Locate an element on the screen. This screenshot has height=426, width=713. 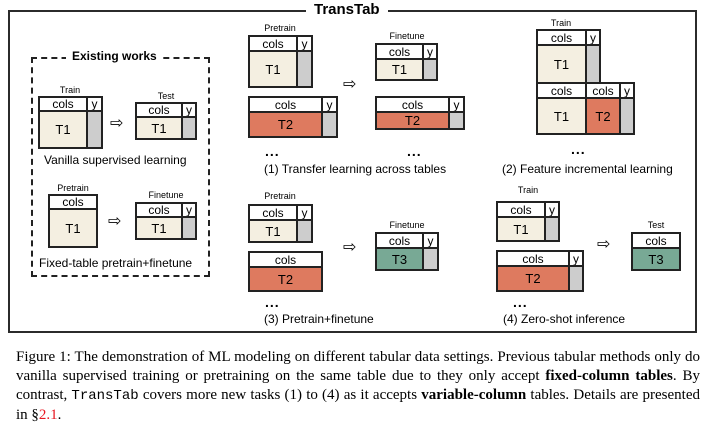
panel-4-caption: (4) Zero-shot inference is located at coordinates (564, 319).